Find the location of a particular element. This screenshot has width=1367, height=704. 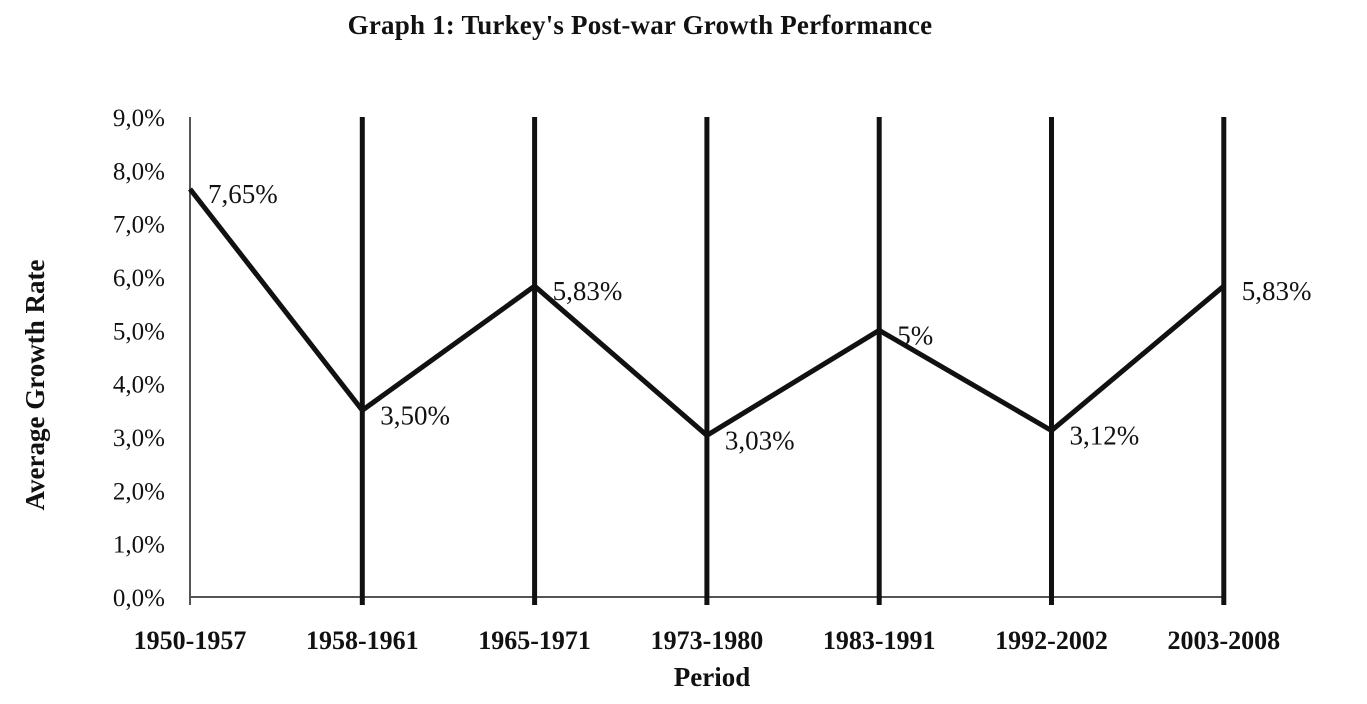

data-label: 7,65% is located at coordinates (243, 194).